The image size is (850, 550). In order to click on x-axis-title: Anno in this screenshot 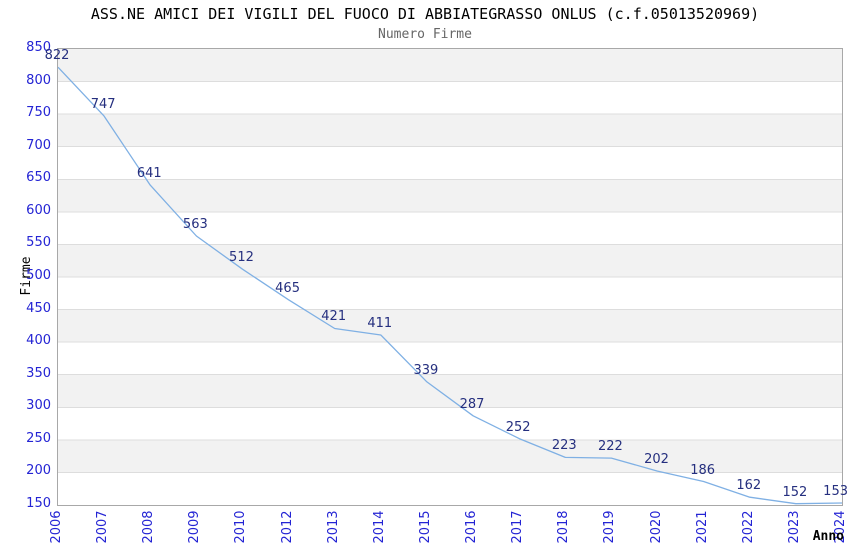, I will do `click(828, 536)`.